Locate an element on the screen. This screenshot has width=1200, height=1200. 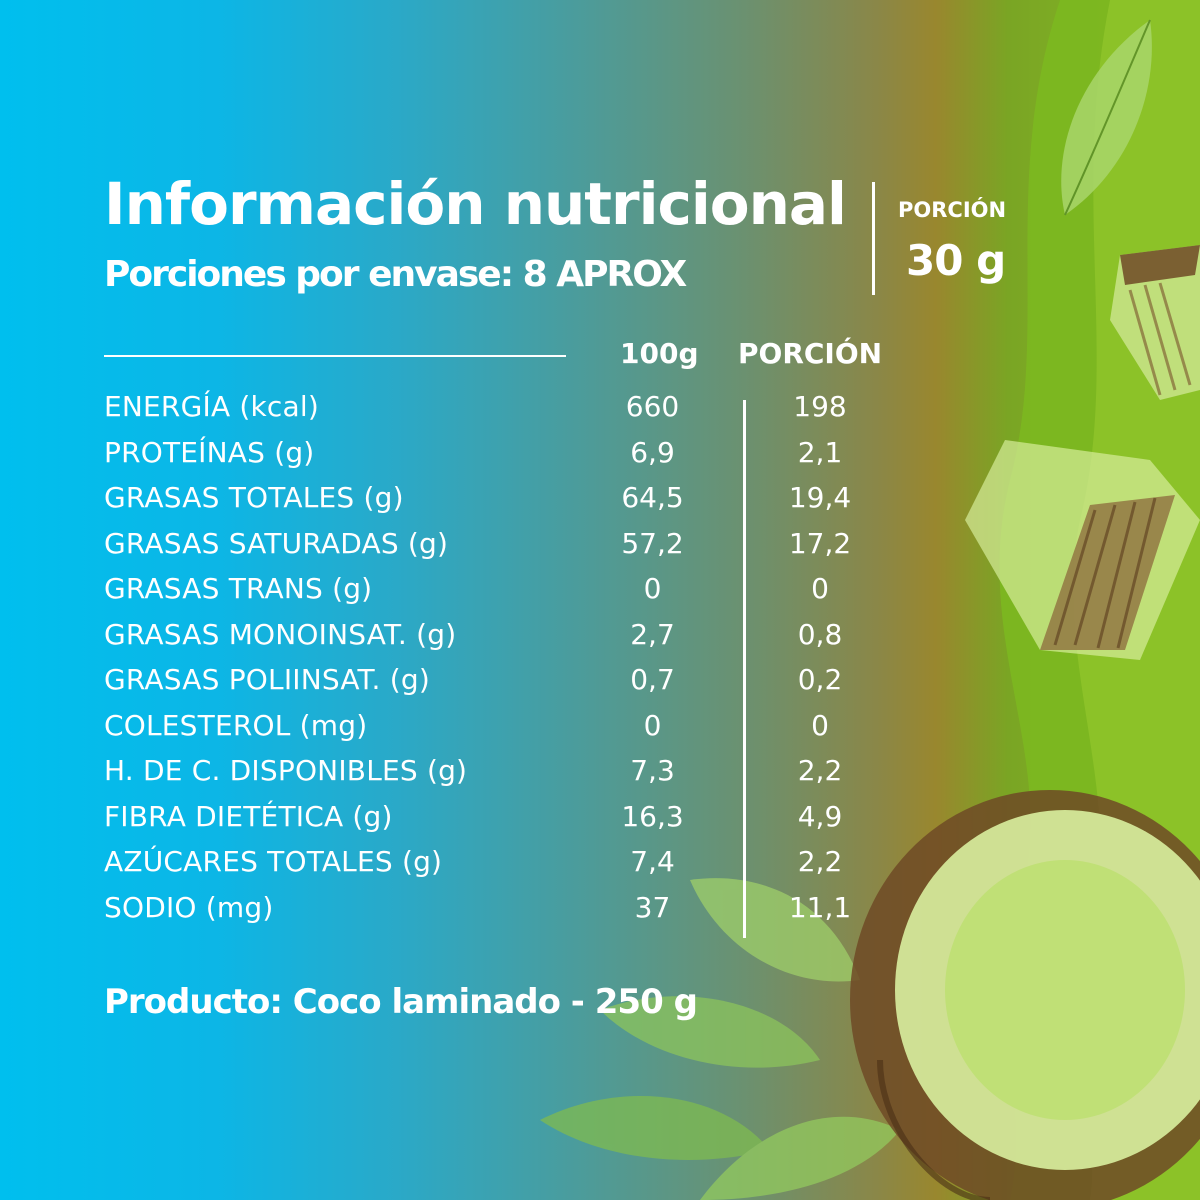
table-row: GRASAS TOTALES (g) 64,5 19,4 is located at coordinates (600, 500).